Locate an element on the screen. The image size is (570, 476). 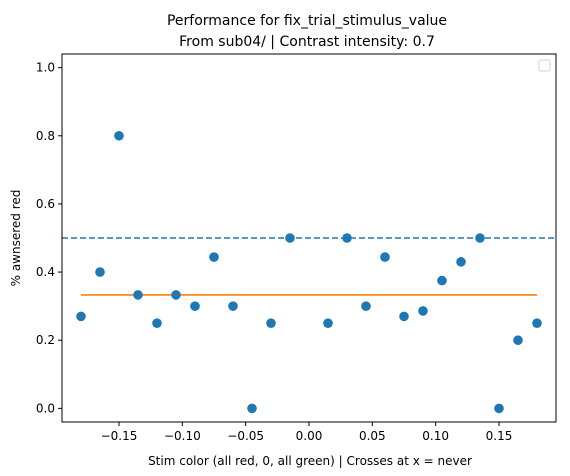
x-tick-label: −0.05 is located at coordinates (245, 436).